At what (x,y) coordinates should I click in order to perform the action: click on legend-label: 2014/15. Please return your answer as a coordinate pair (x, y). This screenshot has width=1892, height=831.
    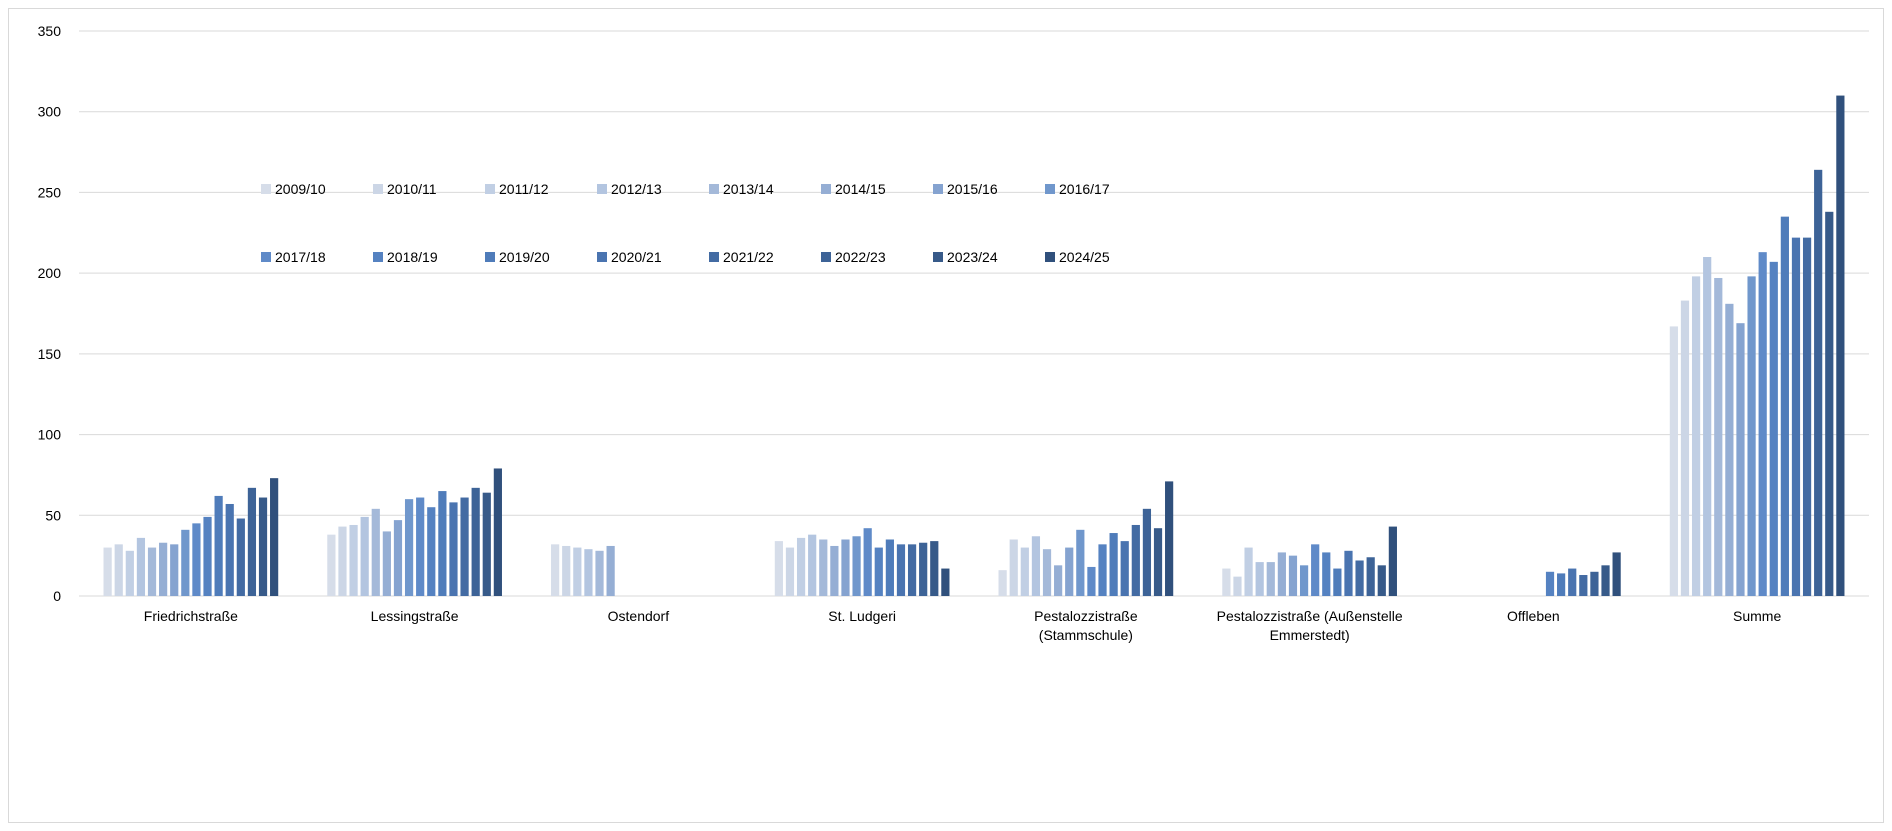
    Looking at the image, I should click on (860, 189).